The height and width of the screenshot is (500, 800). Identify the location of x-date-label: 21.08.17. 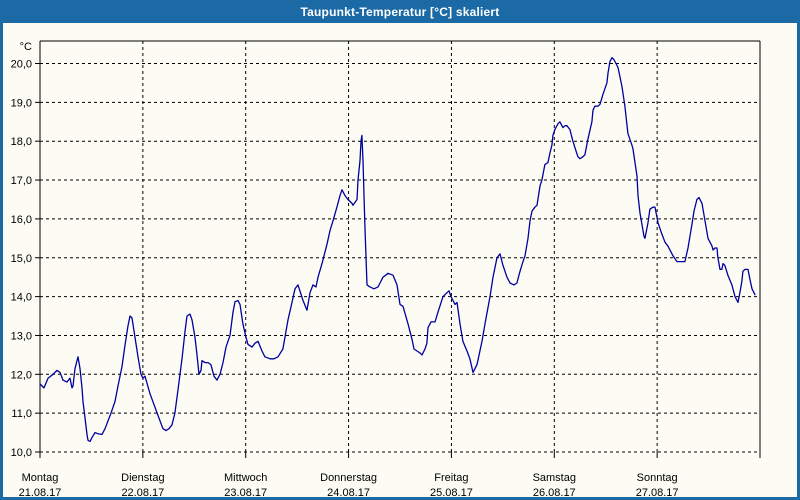
(40, 492).